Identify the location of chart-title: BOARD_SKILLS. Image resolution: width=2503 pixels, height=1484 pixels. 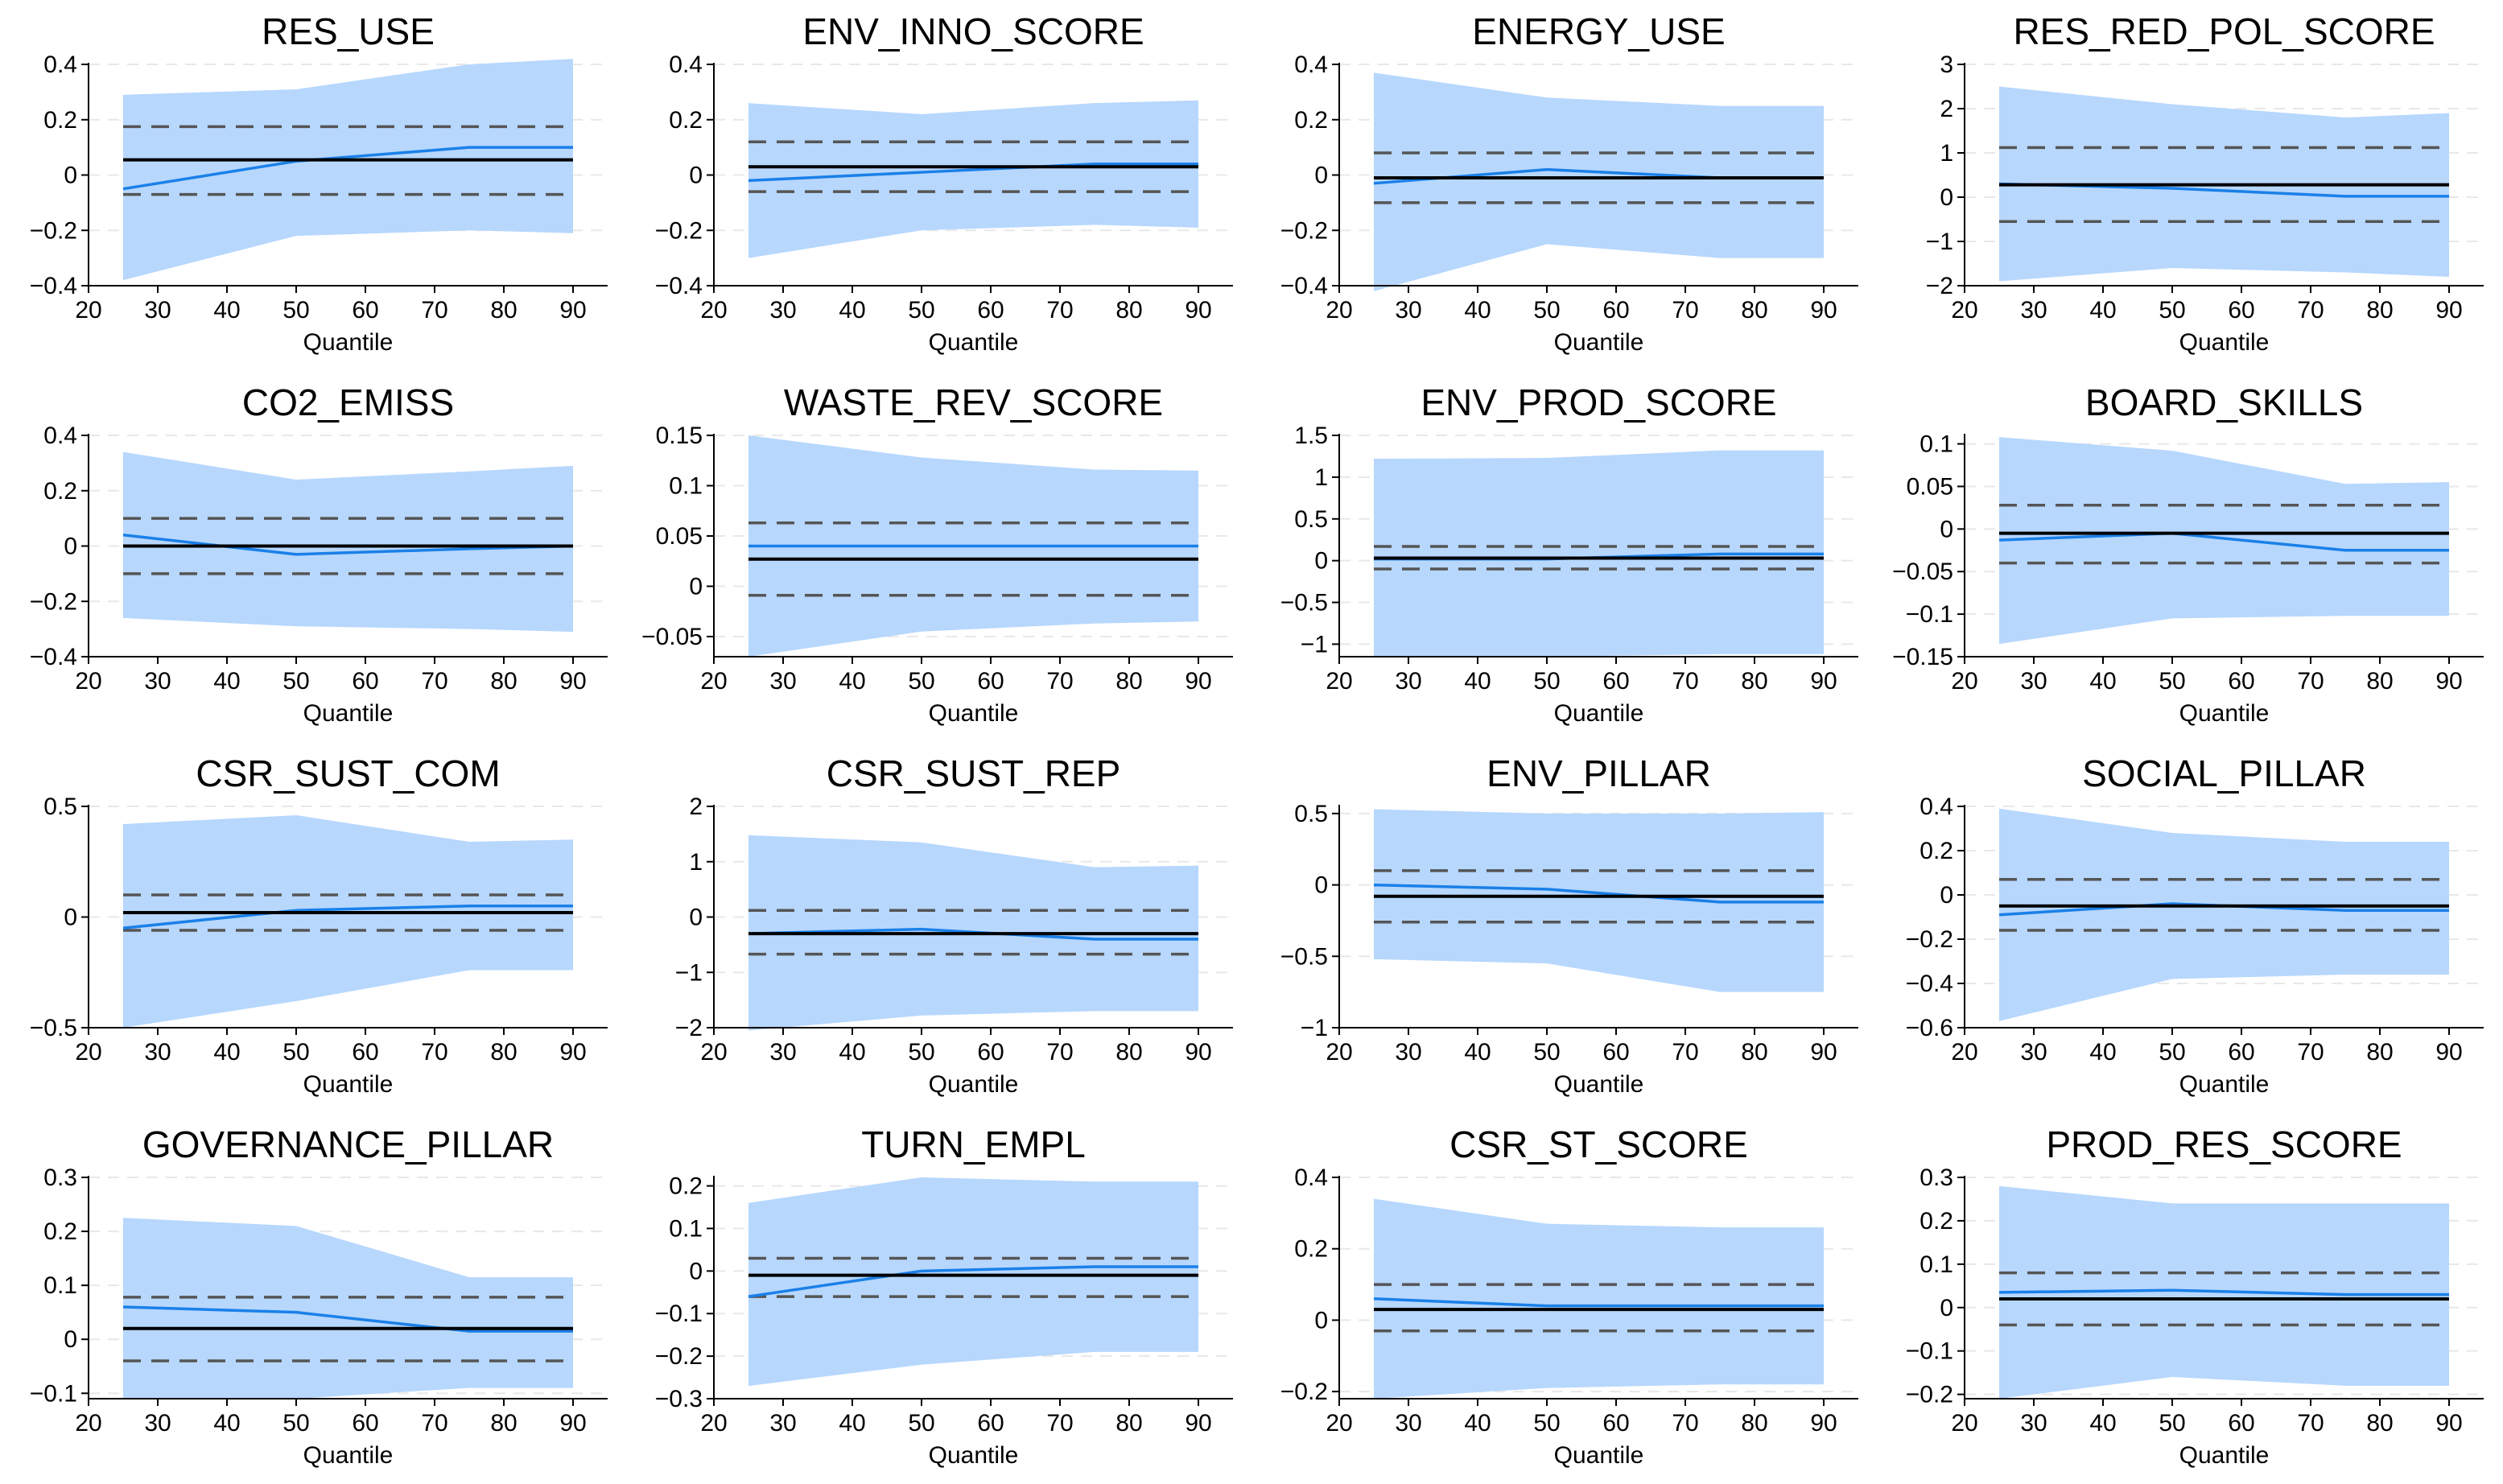
(2224, 402).